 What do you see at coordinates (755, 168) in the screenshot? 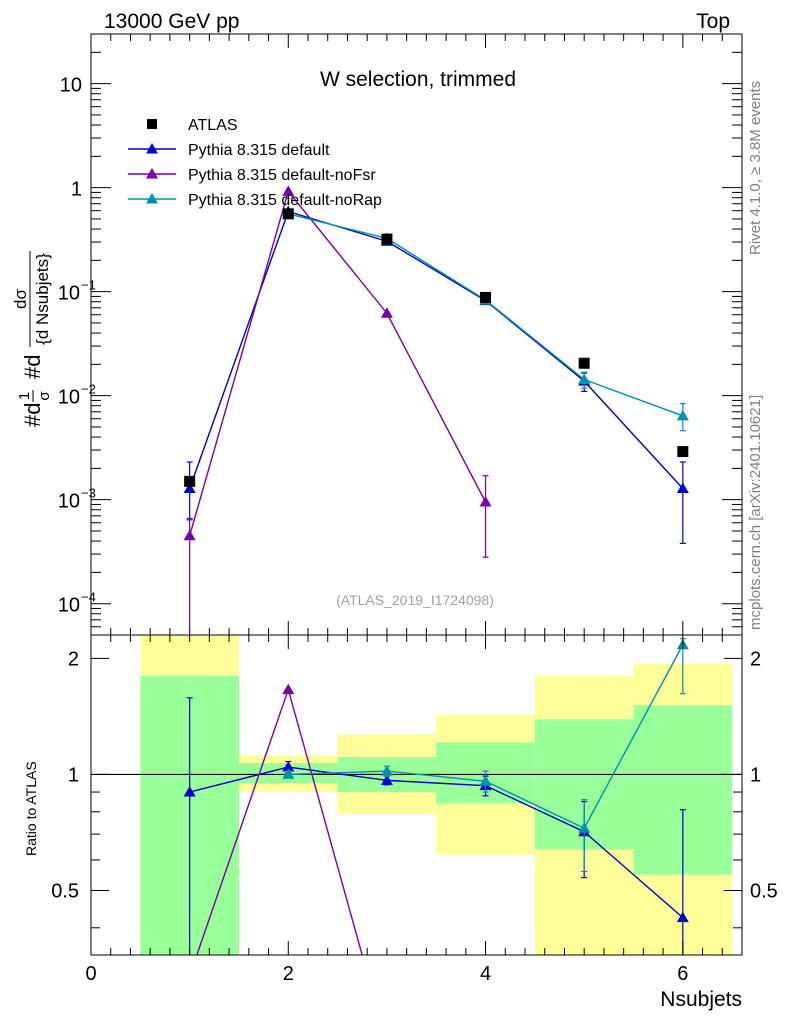
I see `side-label-rivet: Rivet 4.1.0, ≥ 3.8M events` at bounding box center [755, 168].